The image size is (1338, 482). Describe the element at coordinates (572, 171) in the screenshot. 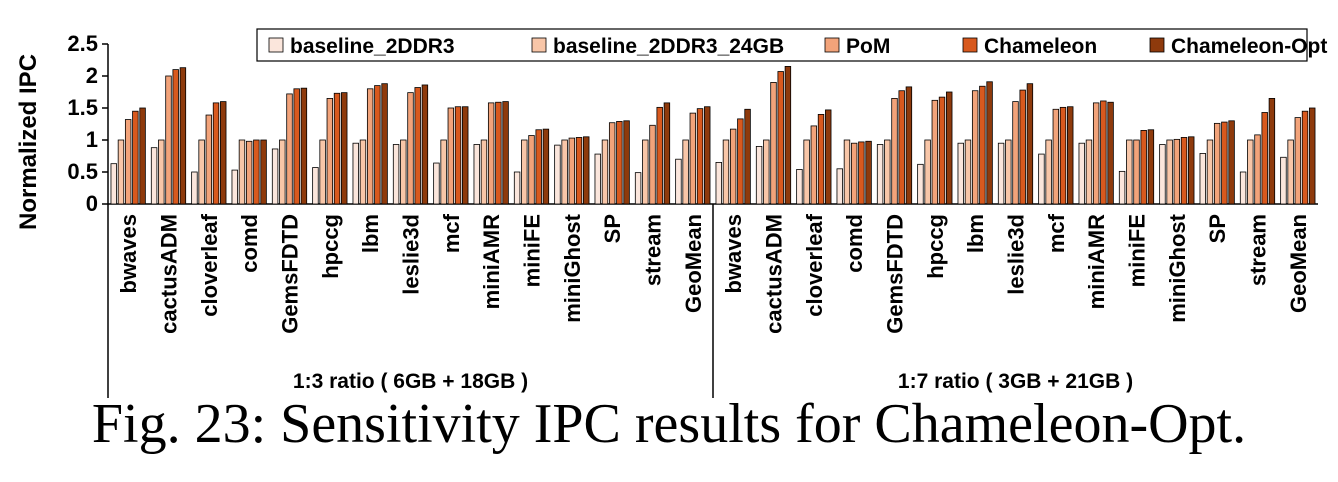

I see `bar-pom-minighost` at that location.